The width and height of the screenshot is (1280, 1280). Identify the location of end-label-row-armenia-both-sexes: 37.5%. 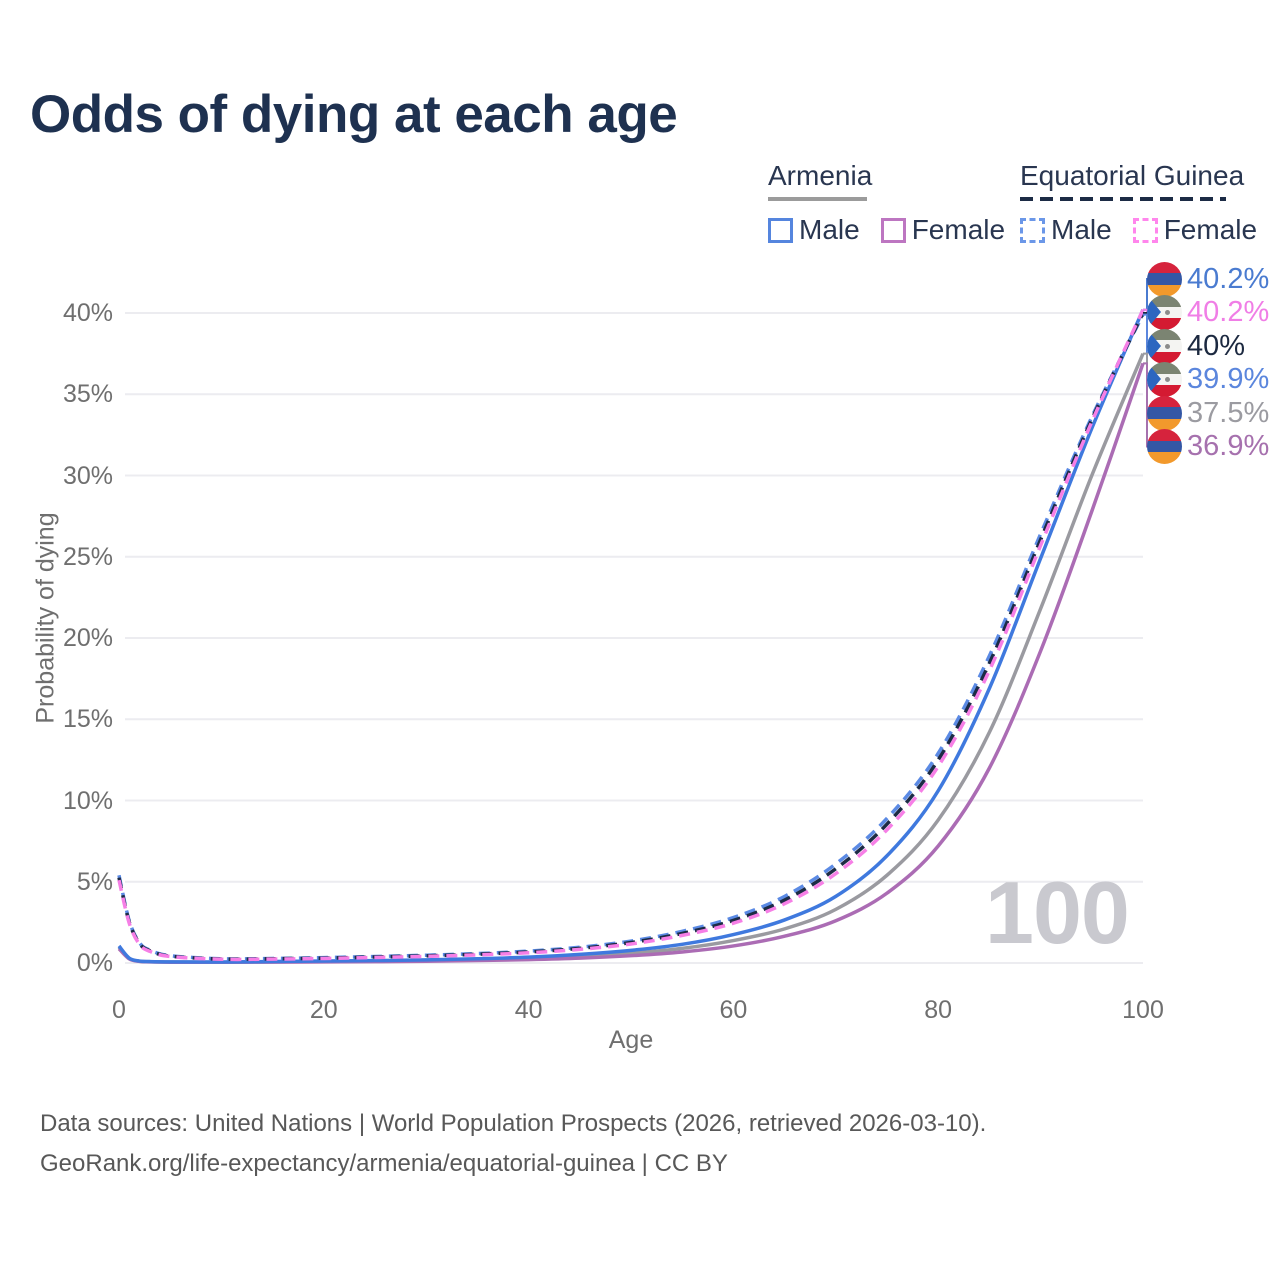
(1208, 413).